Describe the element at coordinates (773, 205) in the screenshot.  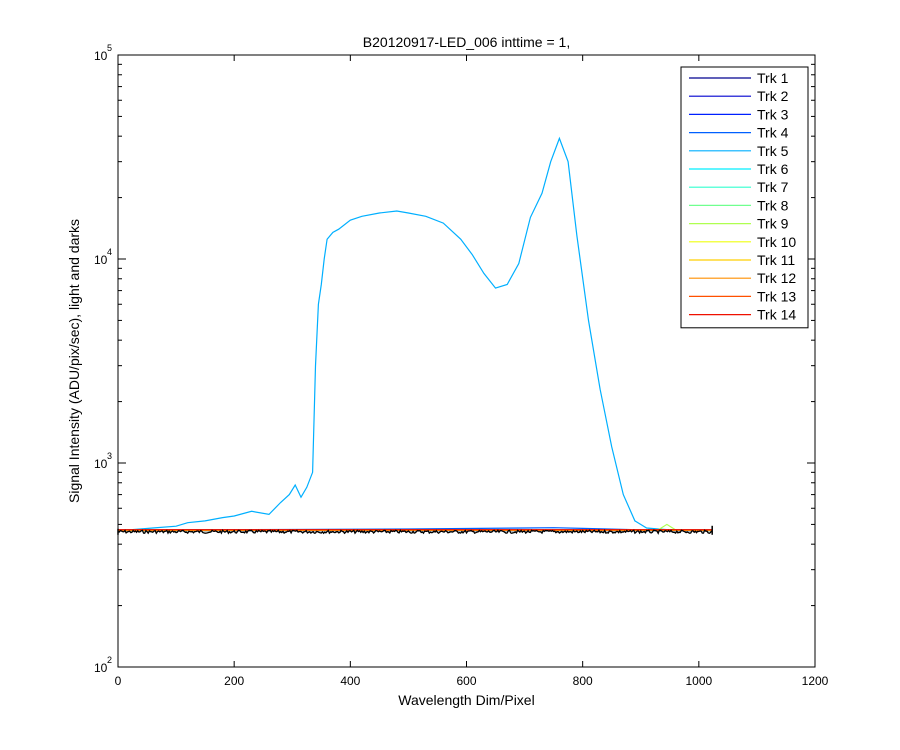
I see `legend-label: Trk 8` at that location.